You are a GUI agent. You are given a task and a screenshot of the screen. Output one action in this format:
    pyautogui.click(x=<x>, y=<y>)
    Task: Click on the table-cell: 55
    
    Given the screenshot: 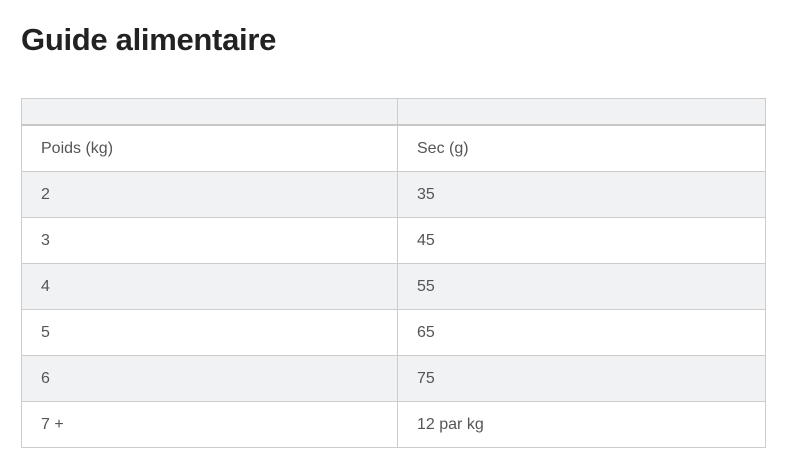 What is the action you would take?
    pyautogui.click(x=581, y=286)
    